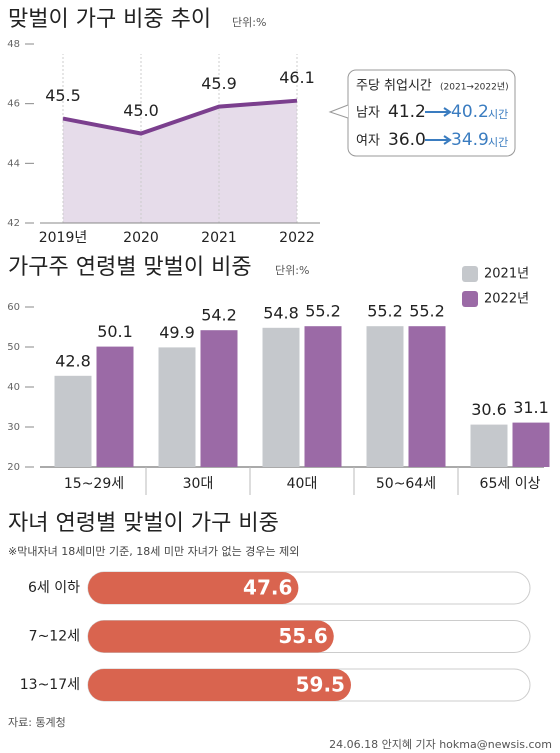 This screenshot has width=560, height=753. What do you see at coordinates (297, 77) in the screenshot?
I see `value-label: 46.1` at bounding box center [297, 77].